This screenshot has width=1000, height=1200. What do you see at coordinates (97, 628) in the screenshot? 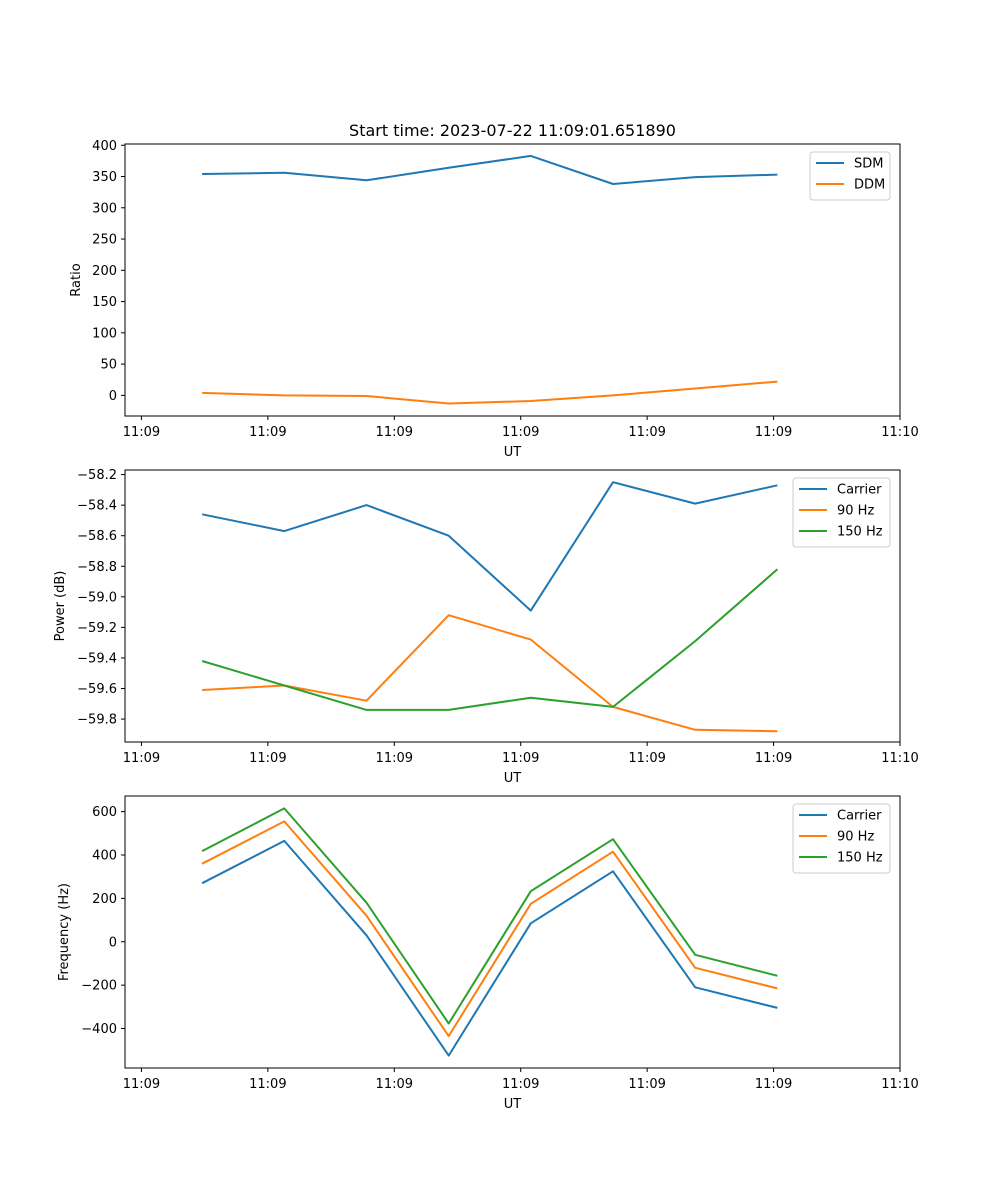
I see `y-tick-label: −59.2` at bounding box center [97, 628].